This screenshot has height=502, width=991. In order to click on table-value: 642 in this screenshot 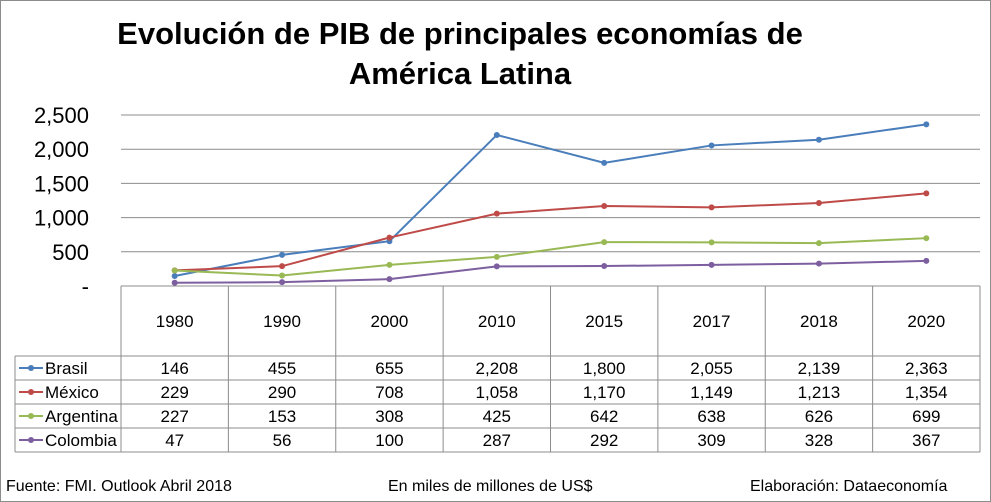, I will do `click(604, 416)`.